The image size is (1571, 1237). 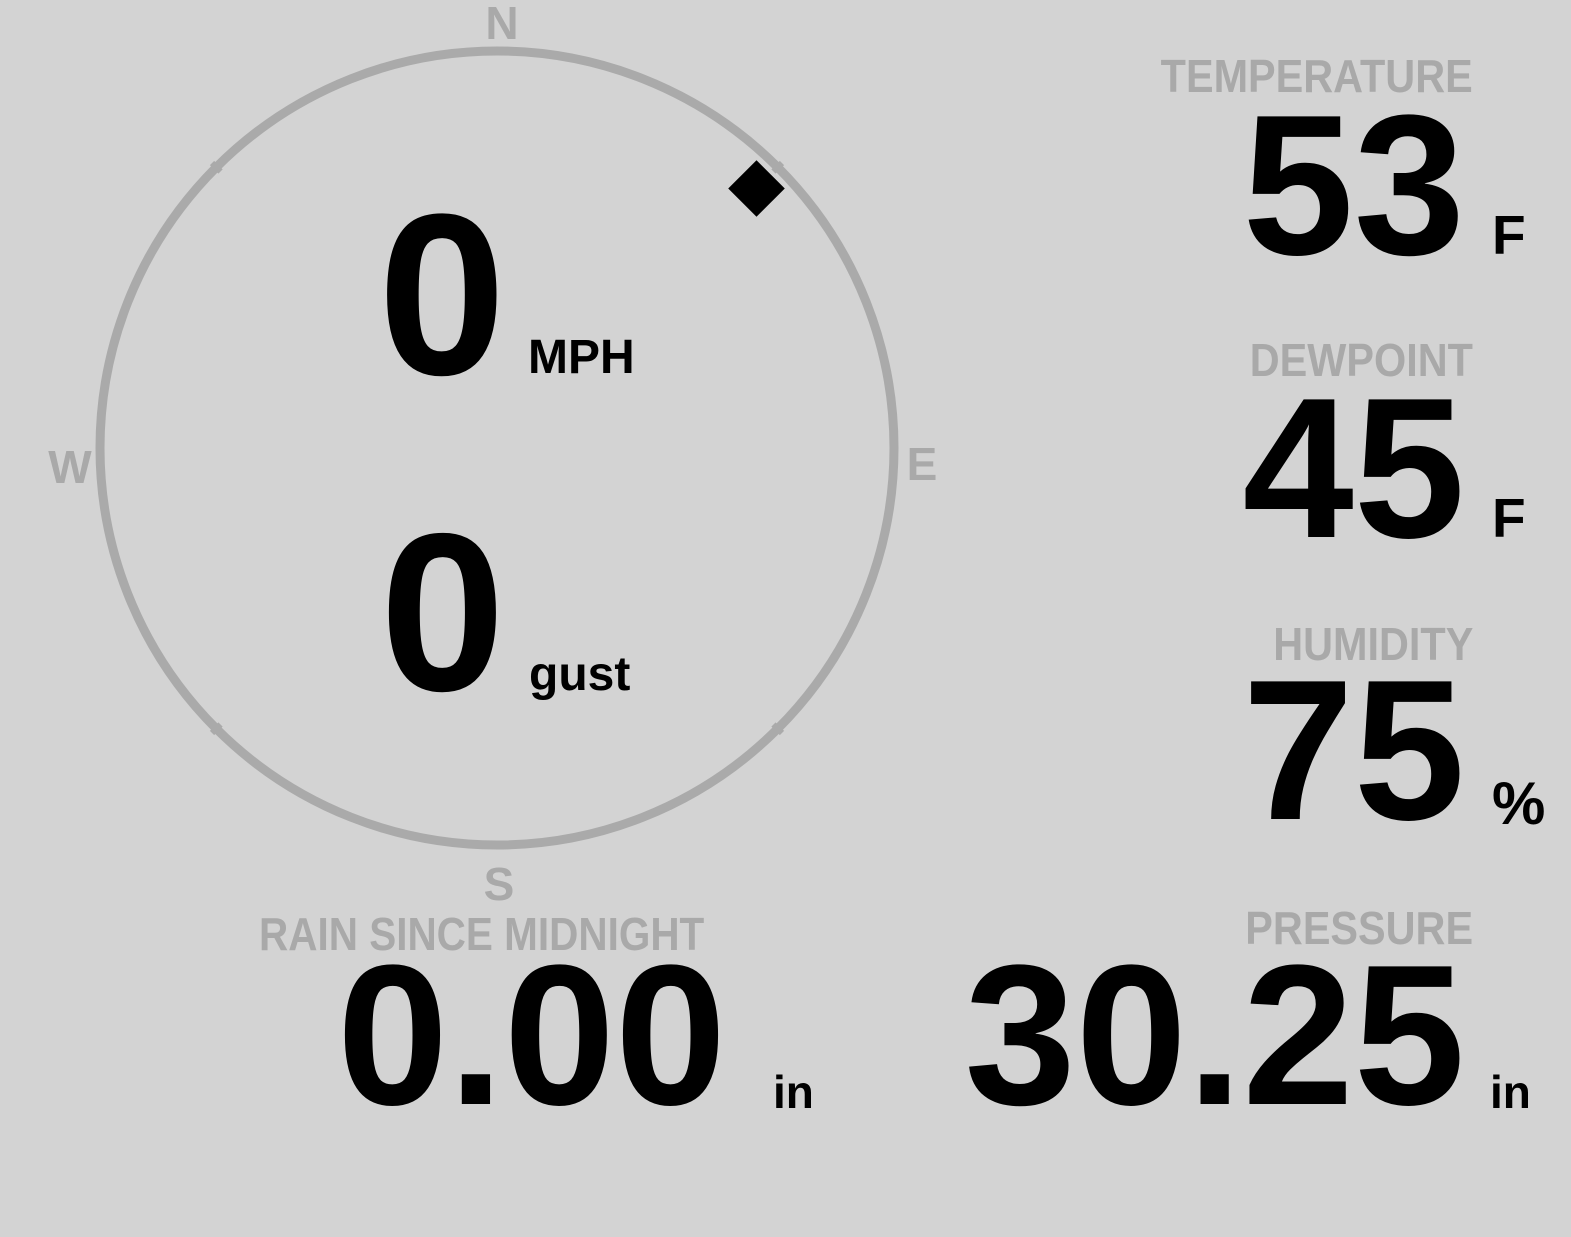 What do you see at coordinates (499, 884) in the screenshot?
I see `compass-south: S` at bounding box center [499, 884].